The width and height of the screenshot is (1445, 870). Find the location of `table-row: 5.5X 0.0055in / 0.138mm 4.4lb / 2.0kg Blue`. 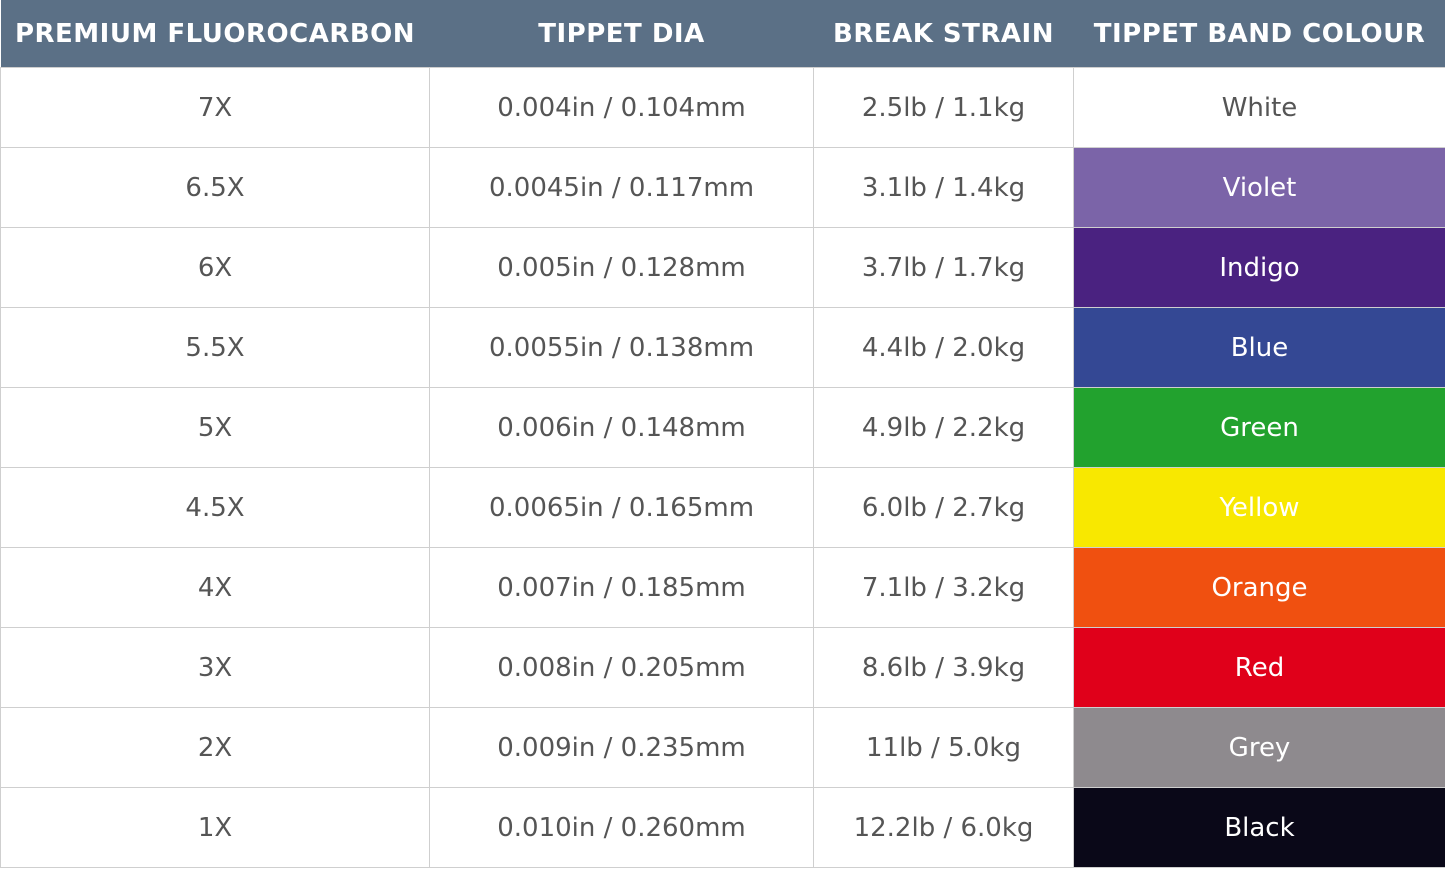

table-row: 5.5X 0.0055in / 0.138mm 4.4lb / 2.0kg Blue is located at coordinates (722, 347).